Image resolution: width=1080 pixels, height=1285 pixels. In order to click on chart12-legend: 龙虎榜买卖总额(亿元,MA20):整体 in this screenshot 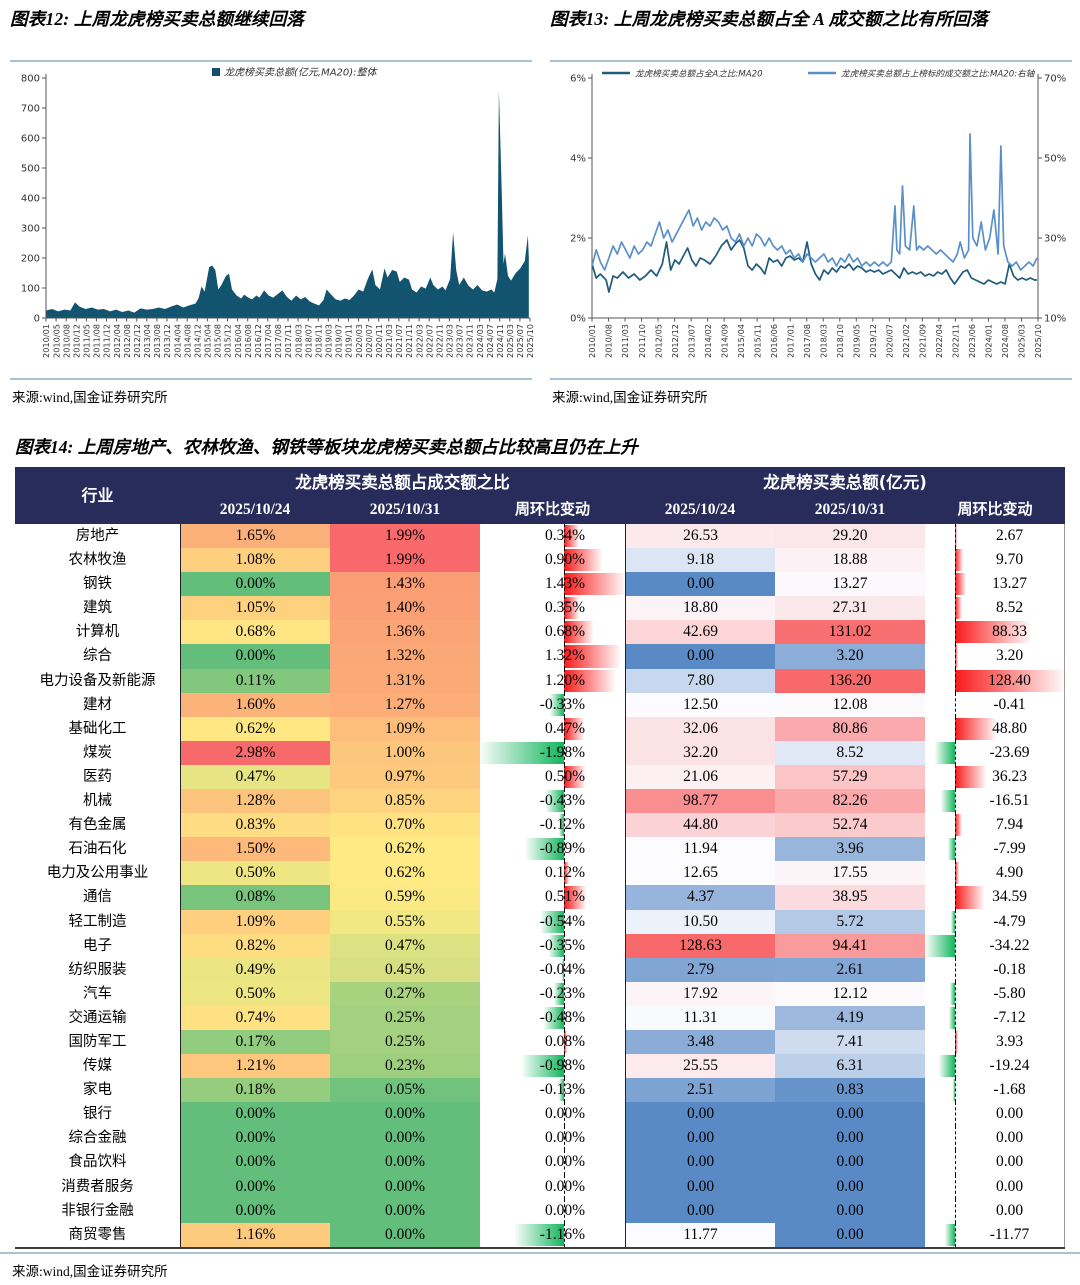, I will do `click(301, 73)`.